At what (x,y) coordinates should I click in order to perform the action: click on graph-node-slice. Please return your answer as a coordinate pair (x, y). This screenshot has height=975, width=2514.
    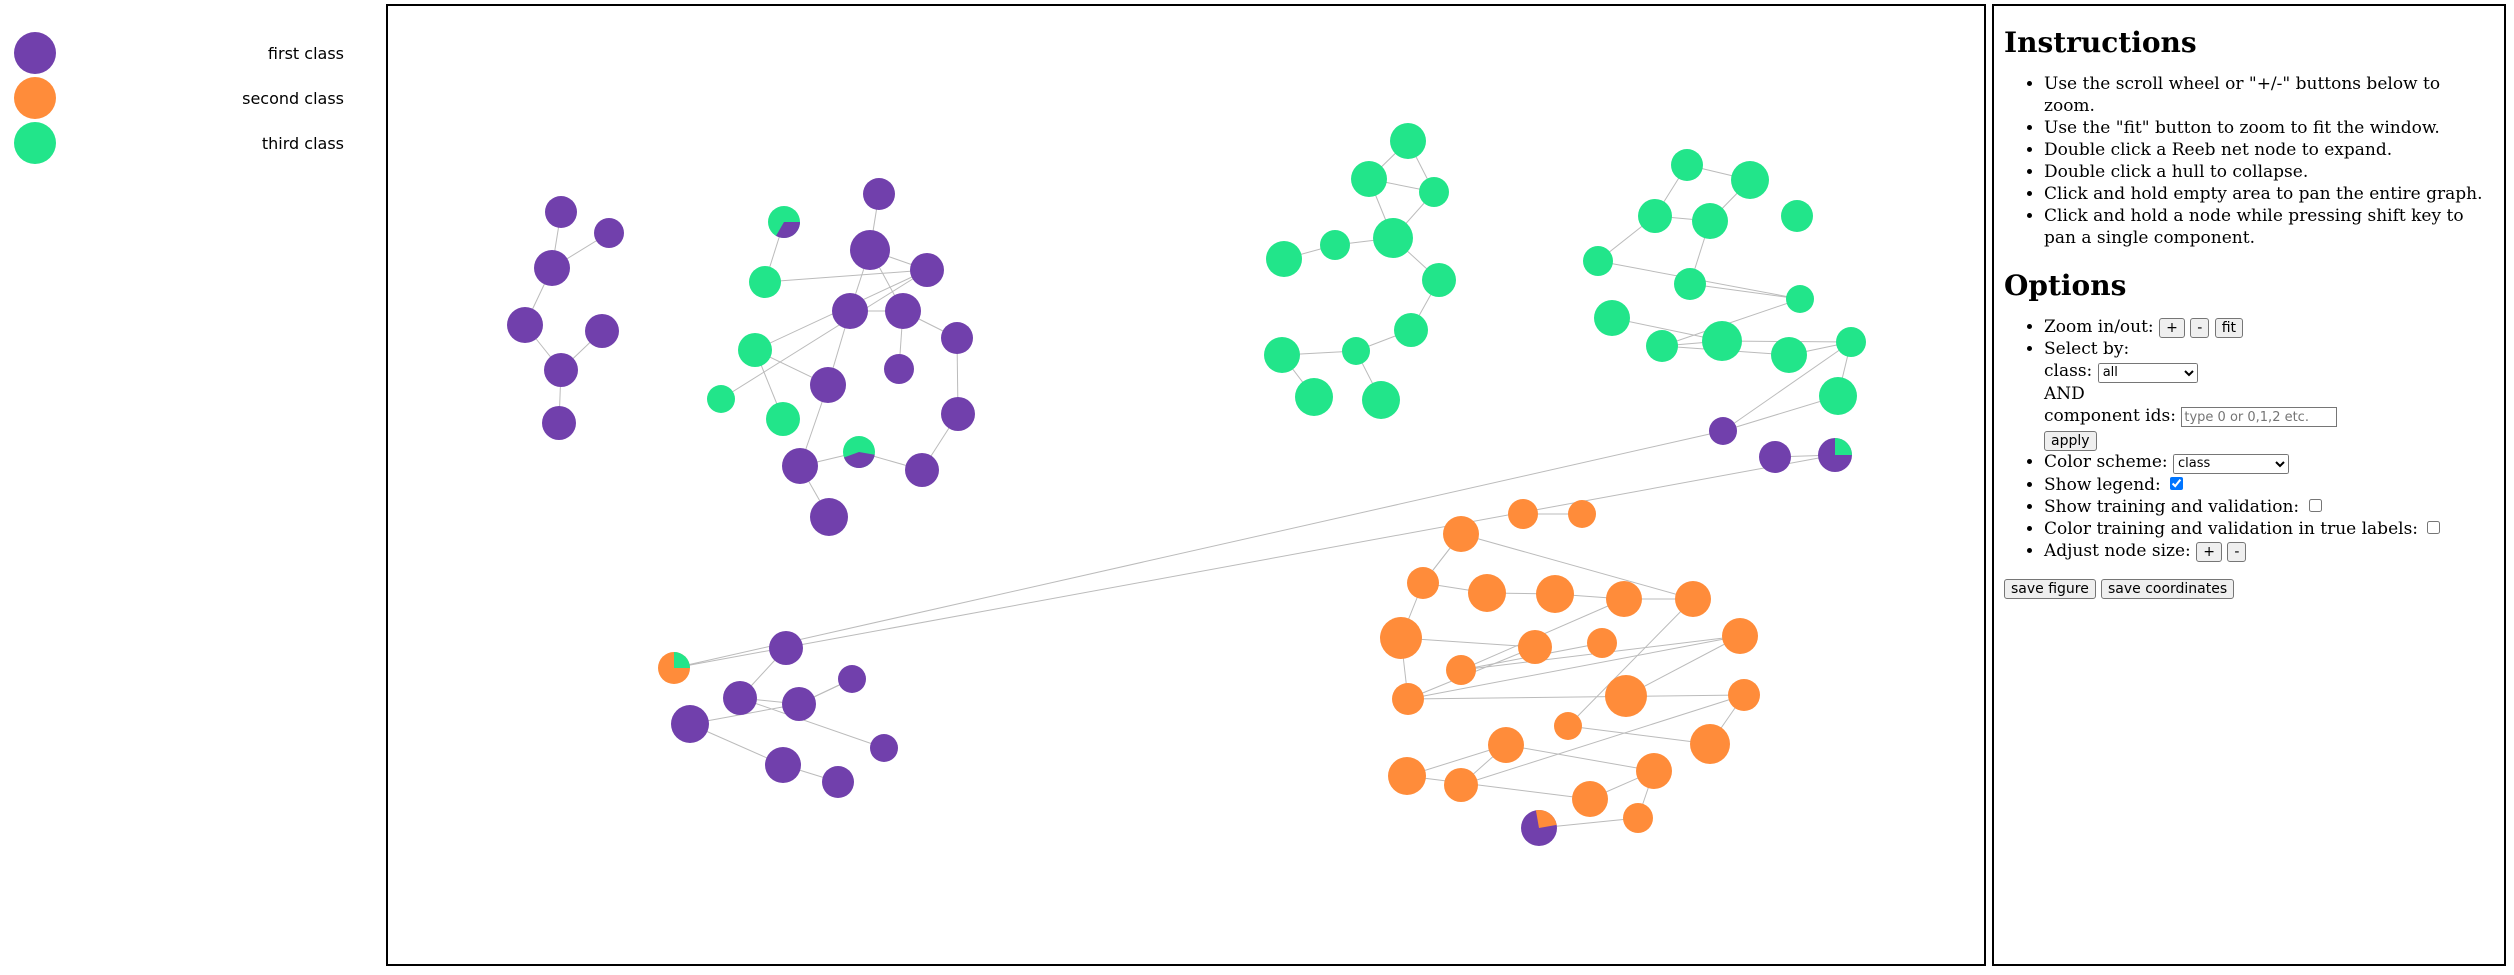
    Looking at the image, I should click on (859, 460).